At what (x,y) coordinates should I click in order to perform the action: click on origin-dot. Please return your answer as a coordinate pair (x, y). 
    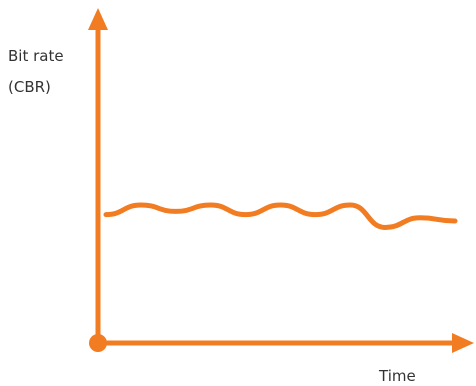
    Looking at the image, I should click on (98, 343).